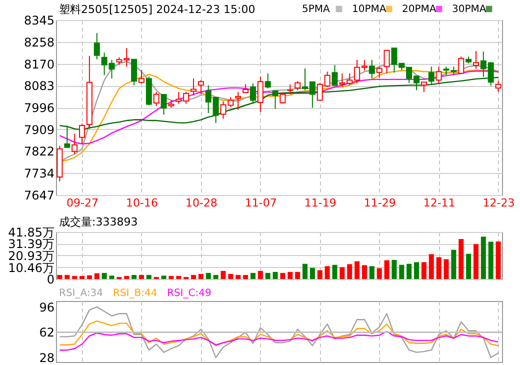 This screenshot has height=365, width=520. Describe the element at coordinates (439, 203) in the screenshot. I see `x-tick-label: 12-11` at that location.